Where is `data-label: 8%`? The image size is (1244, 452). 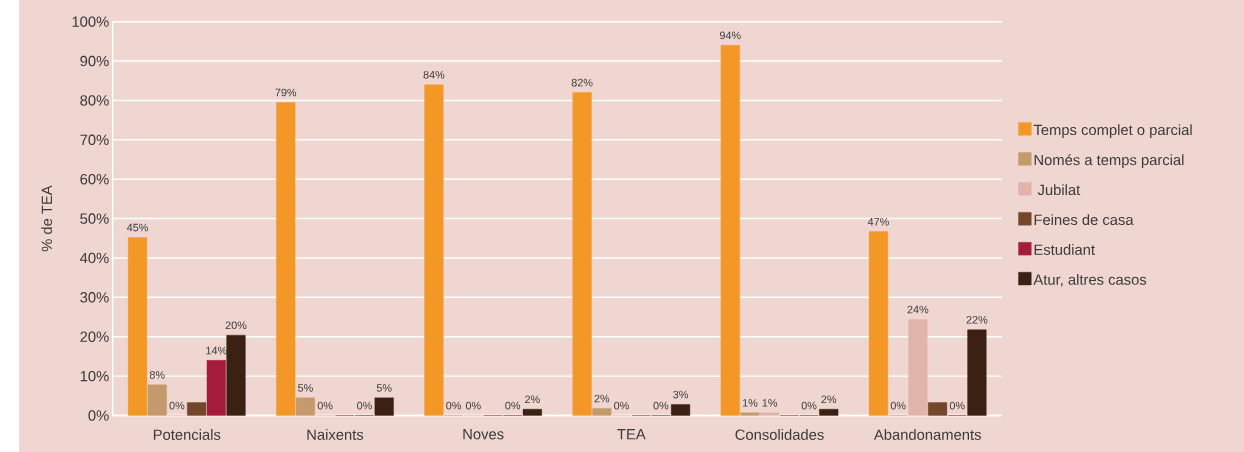
data-label: 8% is located at coordinates (157, 375).